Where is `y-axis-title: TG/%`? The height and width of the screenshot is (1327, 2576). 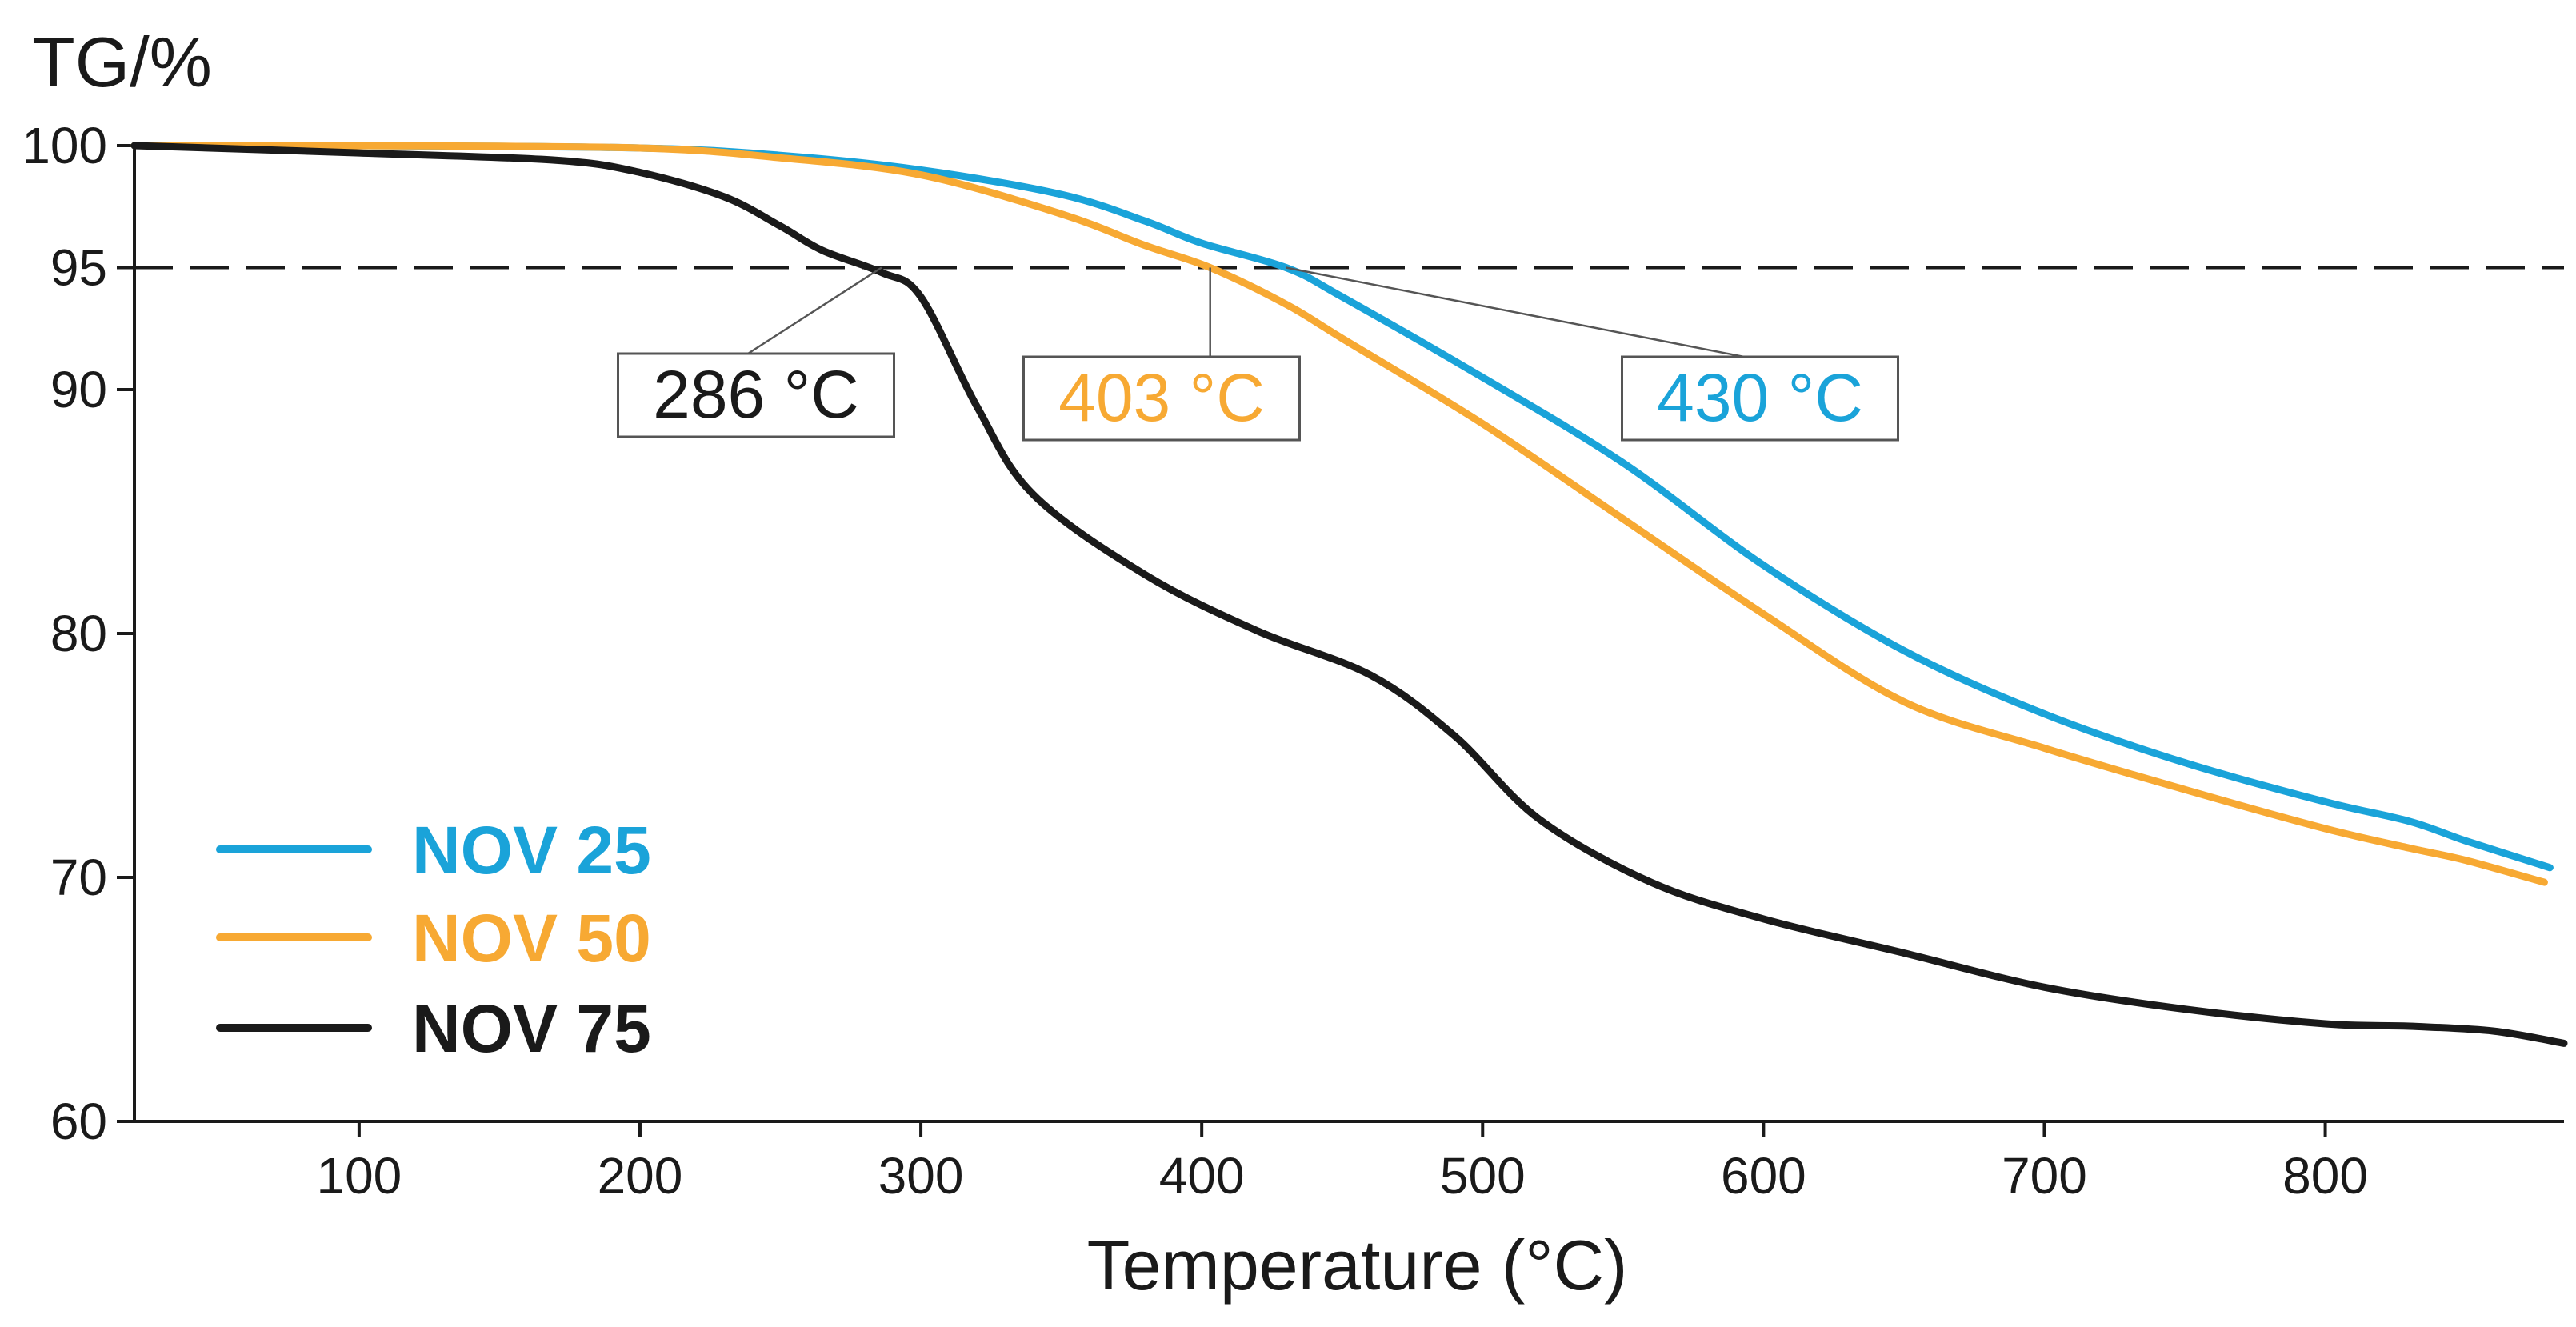 y-axis-title: TG/% is located at coordinates (122, 62).